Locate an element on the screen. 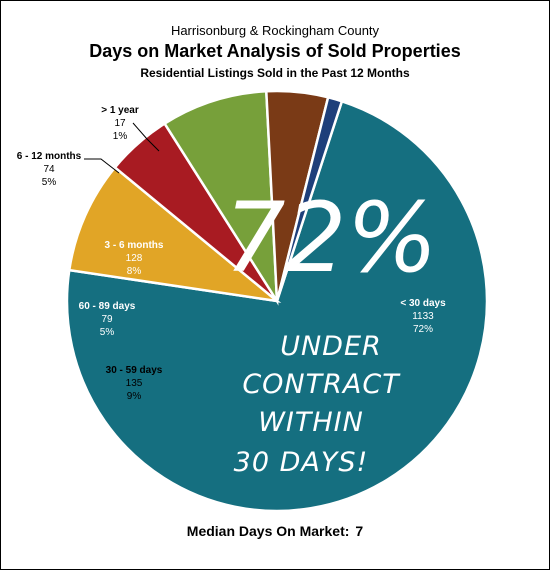 The width and height of the screenshot is (550, 570). slice-label-3-6-months: 3 - 6 months 128 8% is located at coordinates (134, 258).